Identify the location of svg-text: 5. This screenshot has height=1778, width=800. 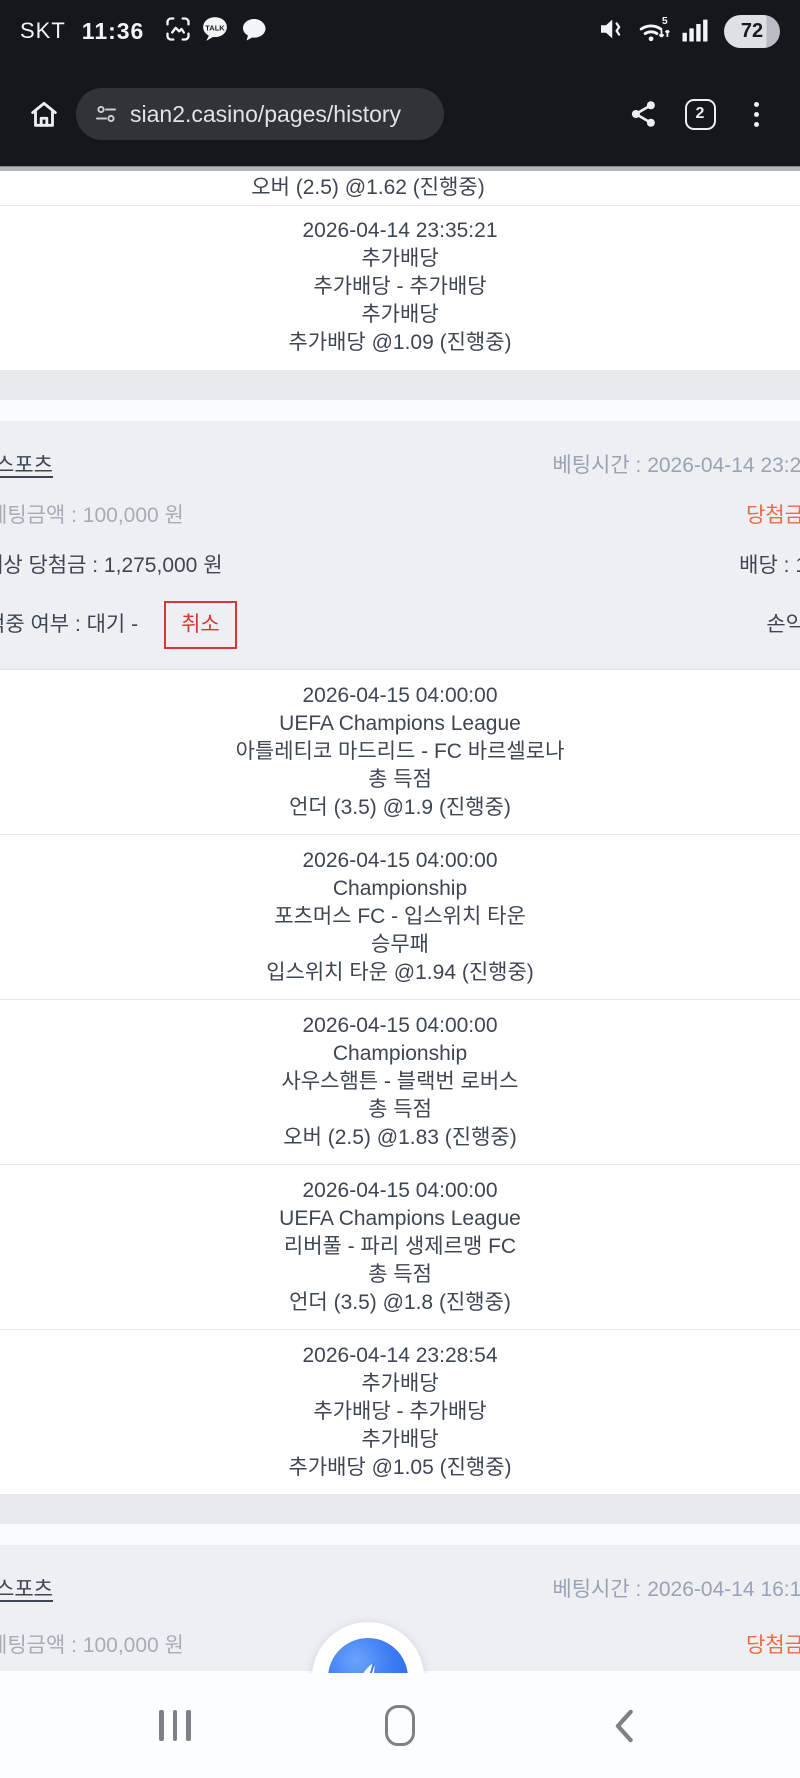
(665, 20).